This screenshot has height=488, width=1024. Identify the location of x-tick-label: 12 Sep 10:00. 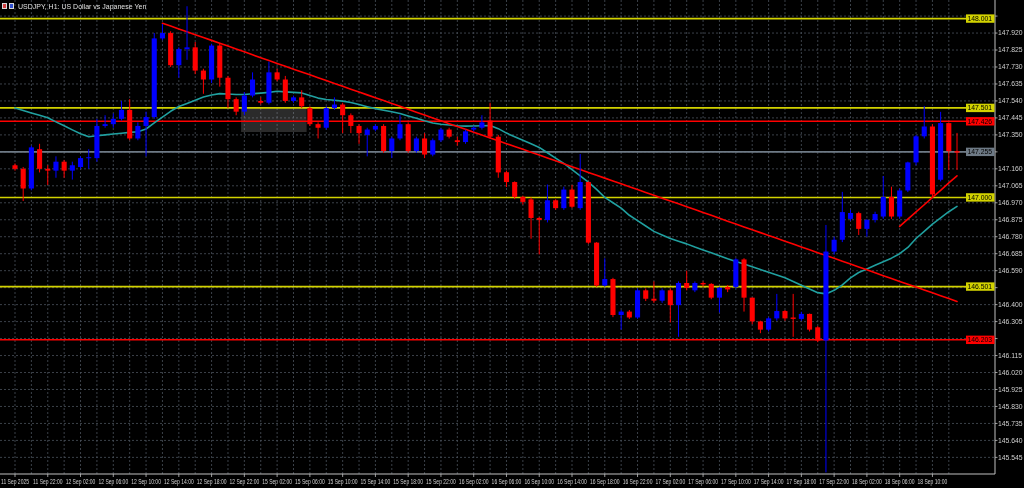
(146, 481).